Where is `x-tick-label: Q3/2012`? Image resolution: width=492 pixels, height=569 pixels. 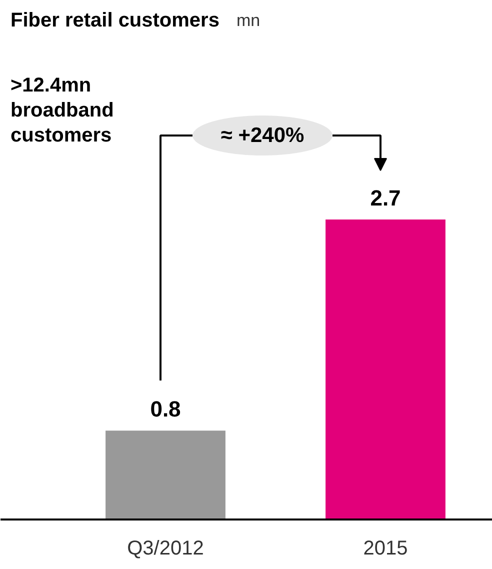 x-tick-label: Q3/2012 is located at coordinates (165, 549).